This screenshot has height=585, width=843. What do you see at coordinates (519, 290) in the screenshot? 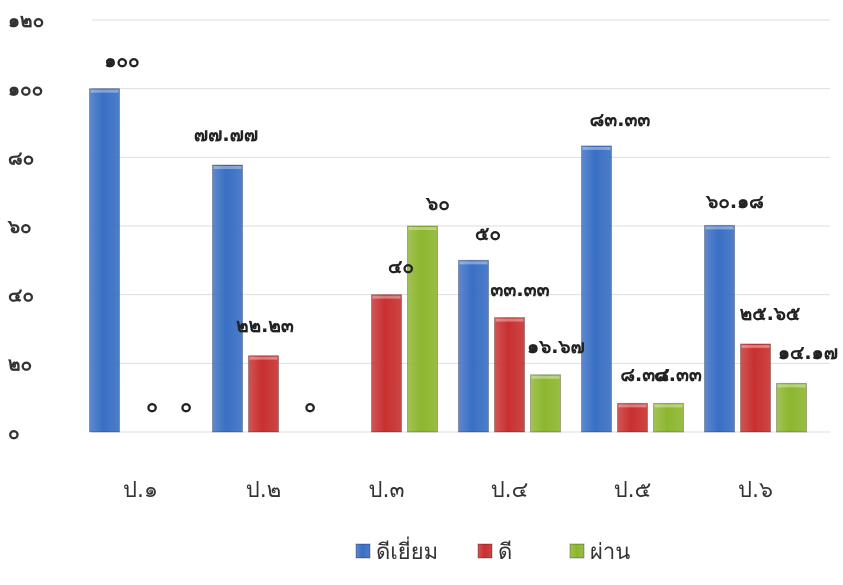
I see `data-label: ๓๓.๓๓` at bounding box center [519, 290].